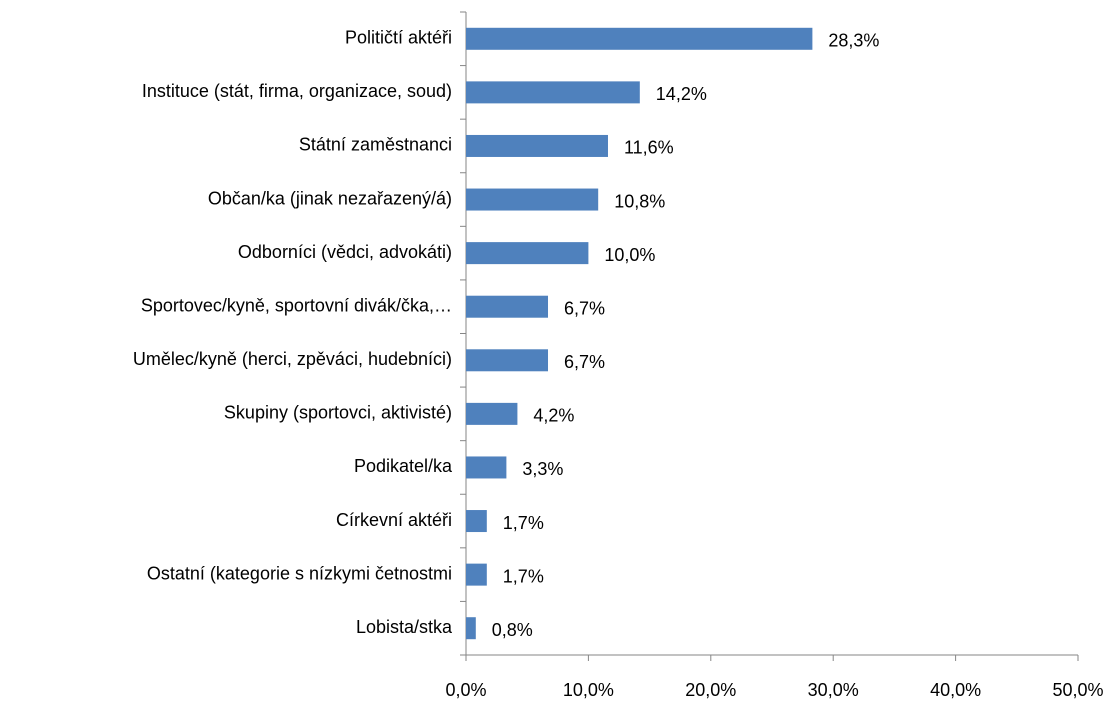 Image resolution: width=1116 pixels, height=702 pixels. What do you see at coordinates (299, 573) in the screenshot?
I see `category-label: Ostatní (kategorie s nízkymi četnostmi` at bounding box center [299, 573].